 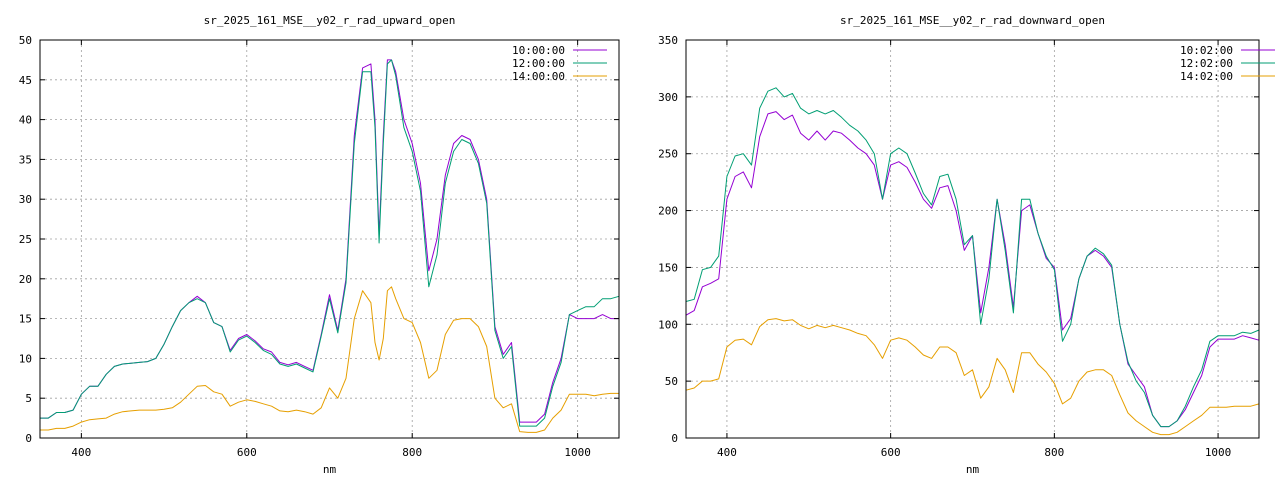 What do you see at coordinates (538, 63) in the screenshot?
I see `legend-label: 12:00:00` at bounding box center [538, 63].